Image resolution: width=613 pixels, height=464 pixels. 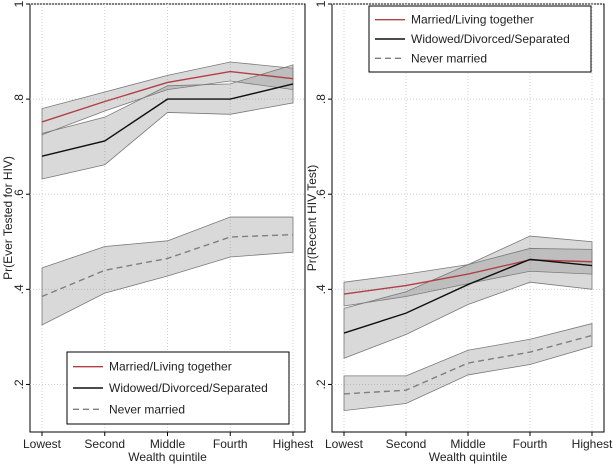 I want to click on y-axis-title: Pr(Recent HIV Test), so click(x=312, y=218).